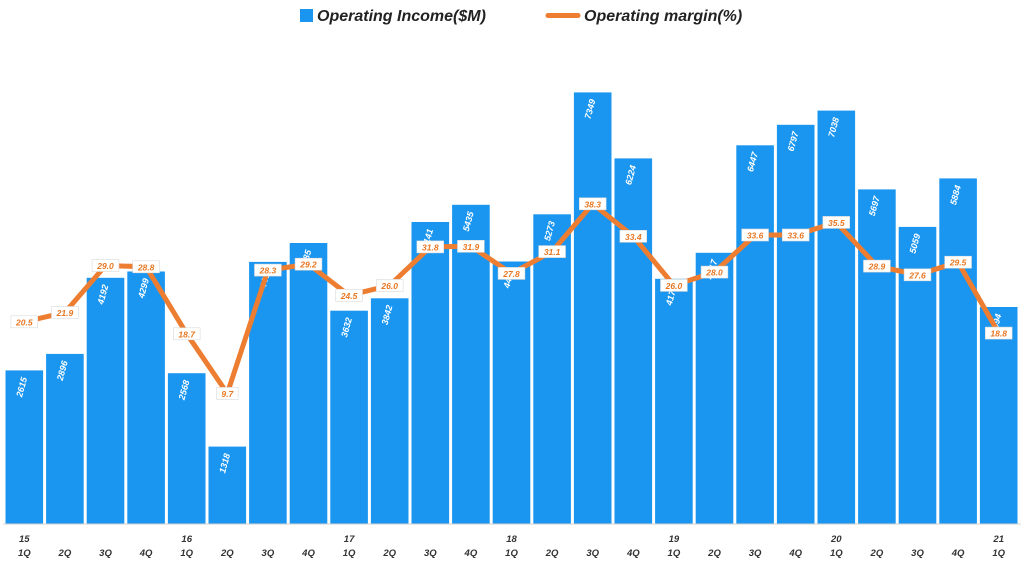 Image resolution: width=1024 pixels, height=570 pixels. Describe the element at coordinates (958, 553) in the screenshot. I see `x-tick-quarter-24: 4Q` at that location.